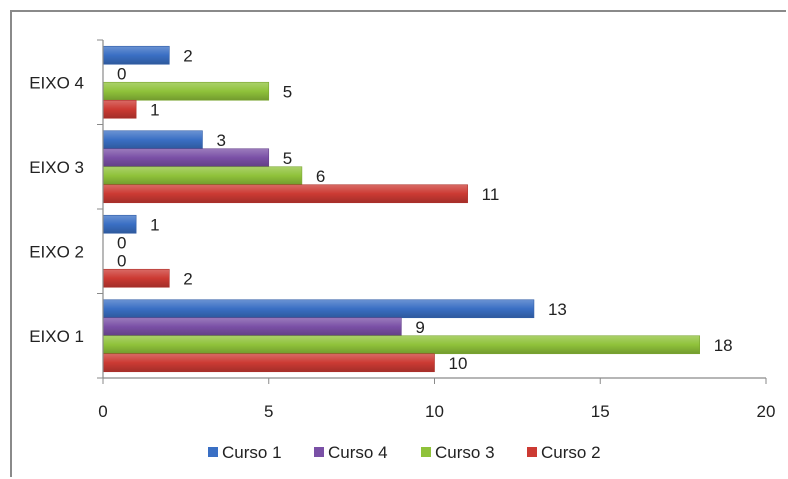 The image size is (788, 479). I want to click on x-tick-label: 20, so click(766, 411).